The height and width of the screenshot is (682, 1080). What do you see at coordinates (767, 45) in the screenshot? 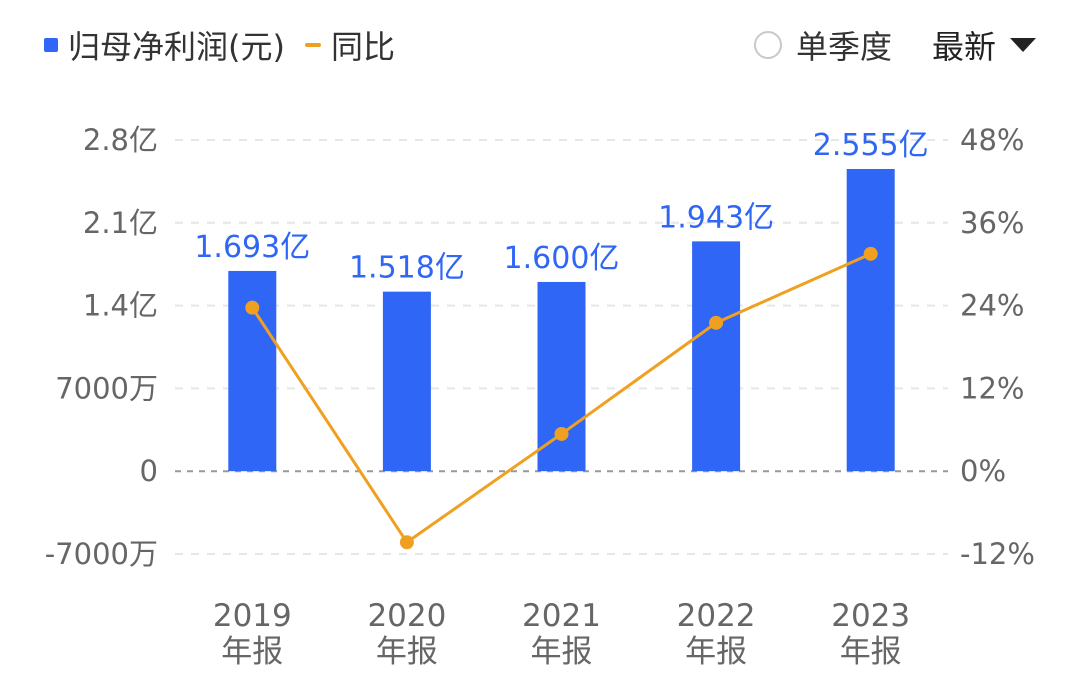
I see `quarterly-radio` at bounding box center [767, 45].